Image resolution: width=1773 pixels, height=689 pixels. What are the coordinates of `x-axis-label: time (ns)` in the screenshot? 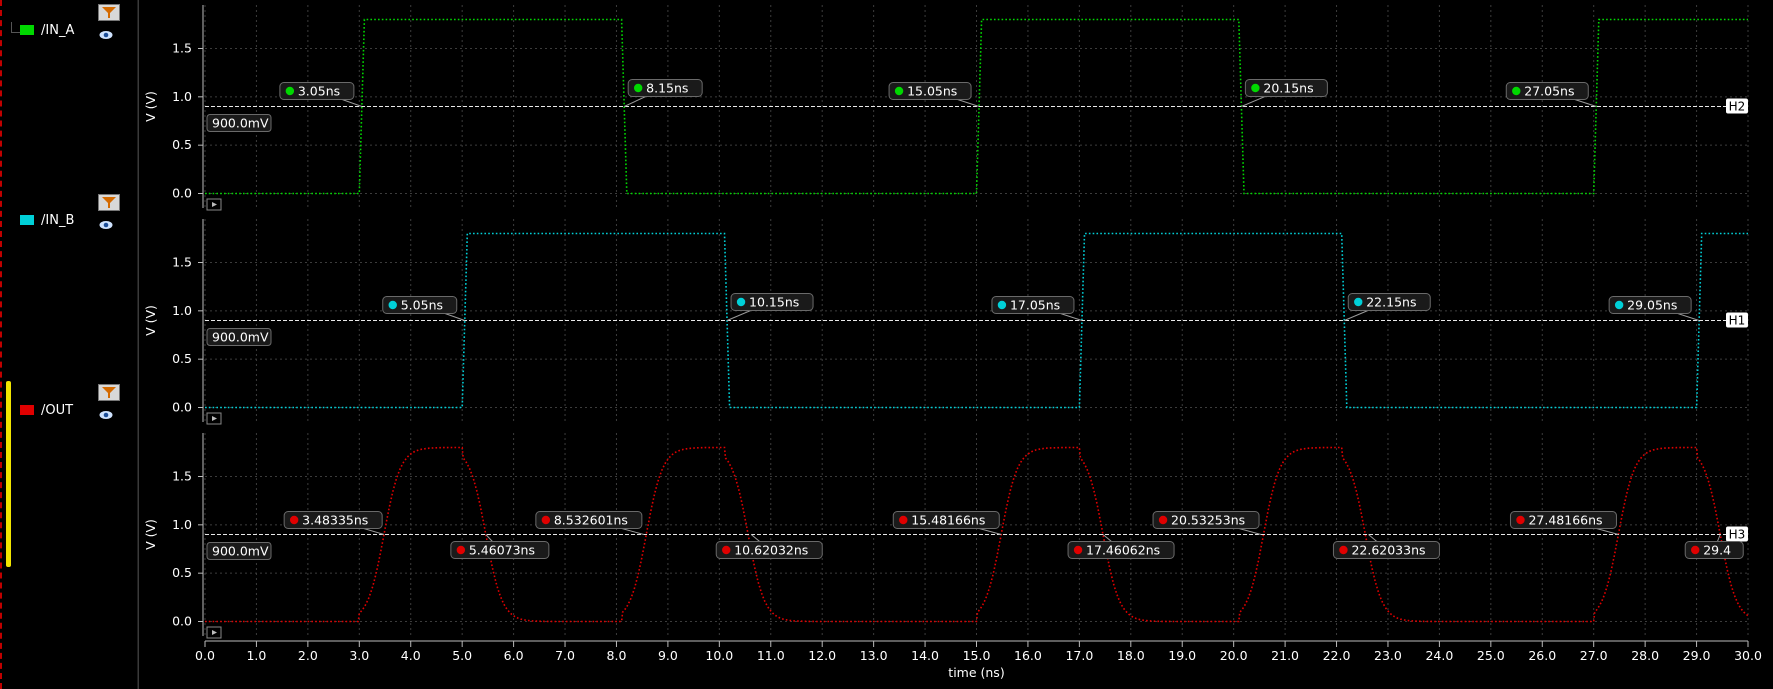 It's located at (976, 672).